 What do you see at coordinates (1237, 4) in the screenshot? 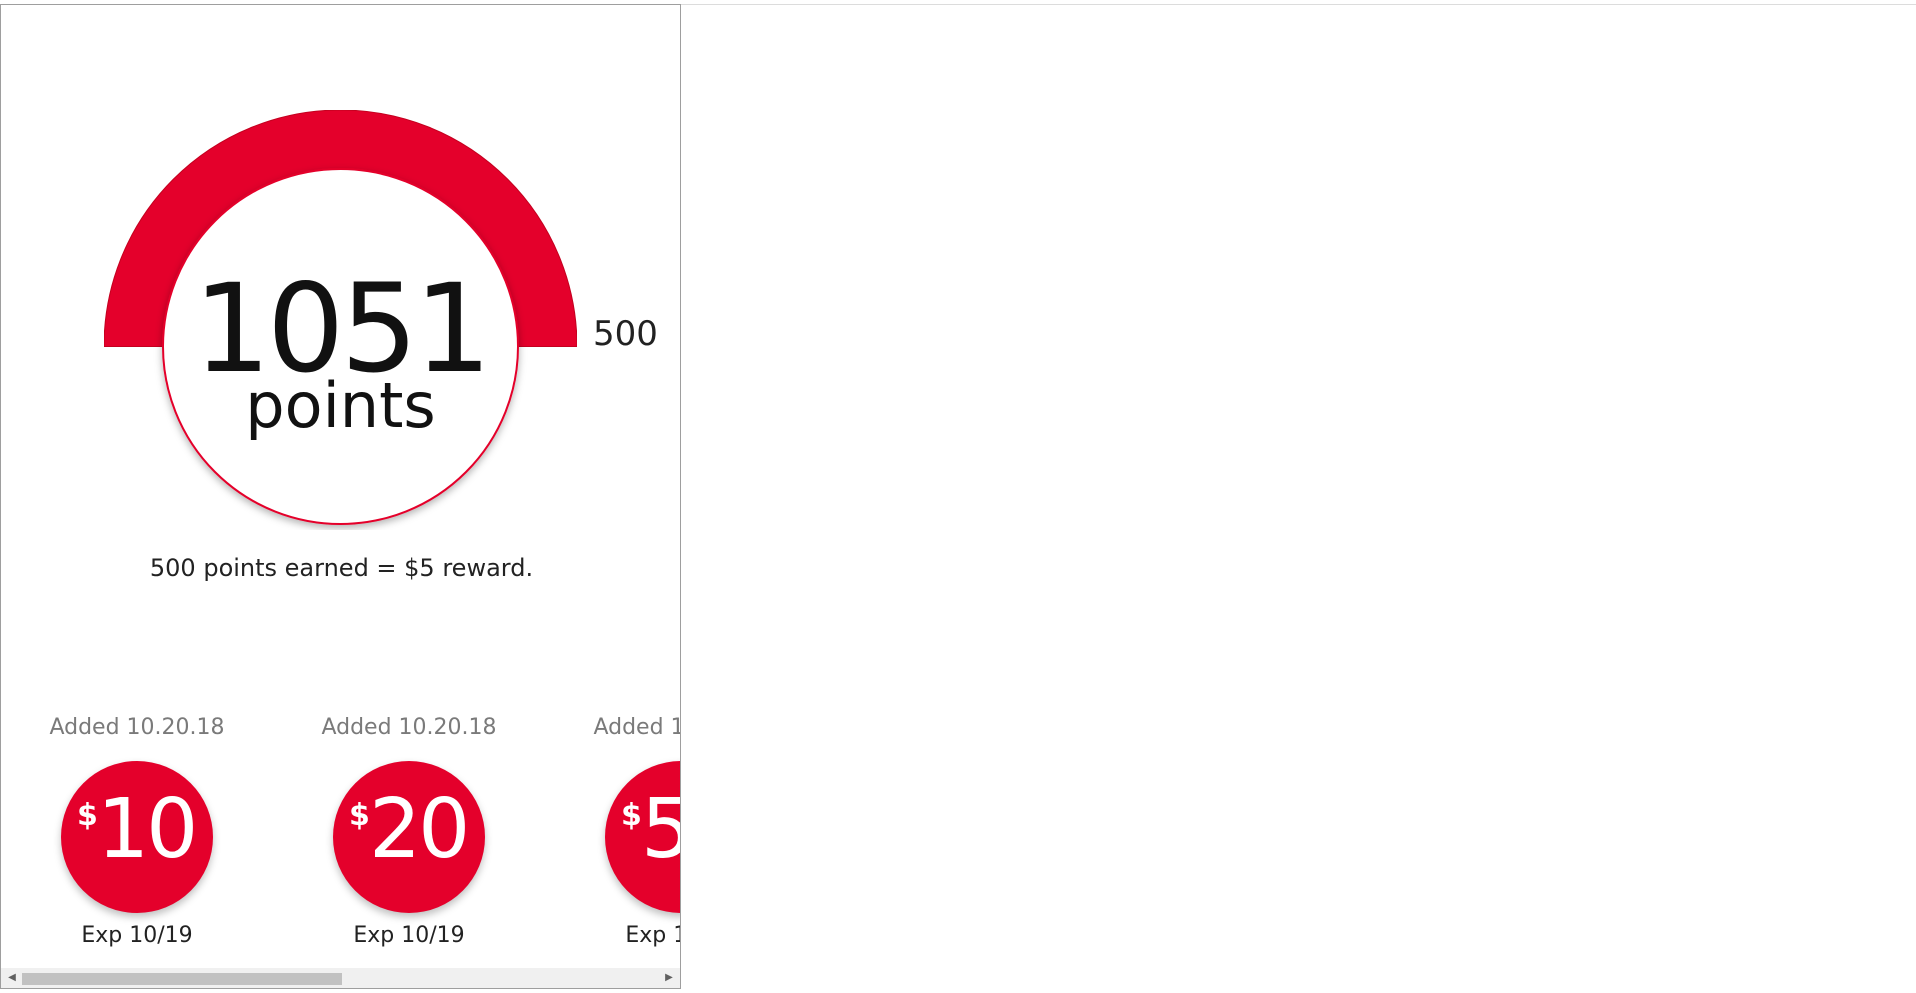
I see `window-top-border` at bounding box center [1237, 4].